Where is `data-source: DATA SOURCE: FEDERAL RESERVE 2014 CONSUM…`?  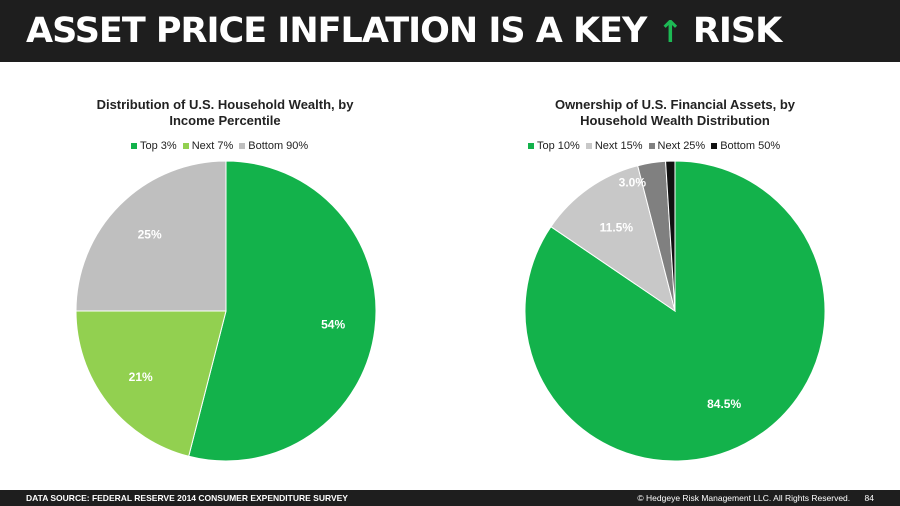
data-source: DATA SOURCE: FEDERAL RESERVE 2014 CONSUM… is located at coordinates (187, 498).